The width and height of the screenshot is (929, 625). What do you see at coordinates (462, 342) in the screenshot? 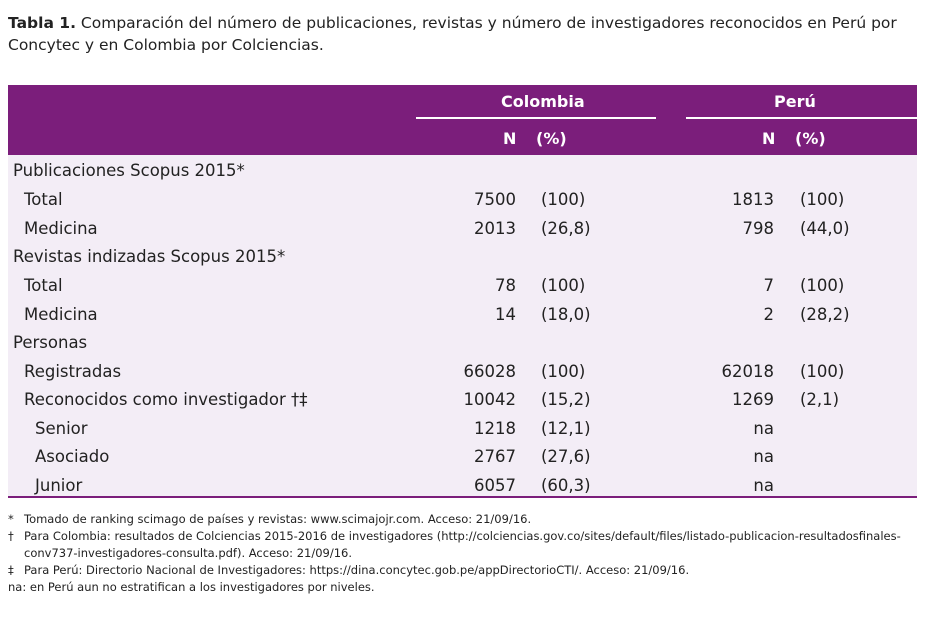
I see `table-row: Personas` at bounding box center [462, 342].